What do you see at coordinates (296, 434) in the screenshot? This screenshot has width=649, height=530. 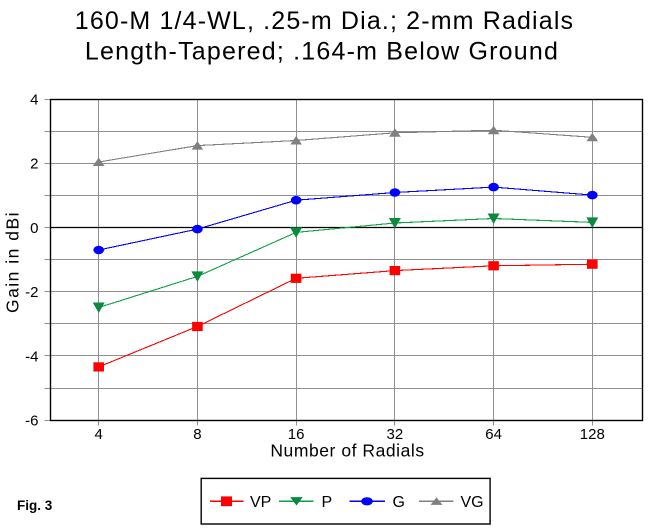 I see `svg-text: 16` at bounding box center [296, 434].